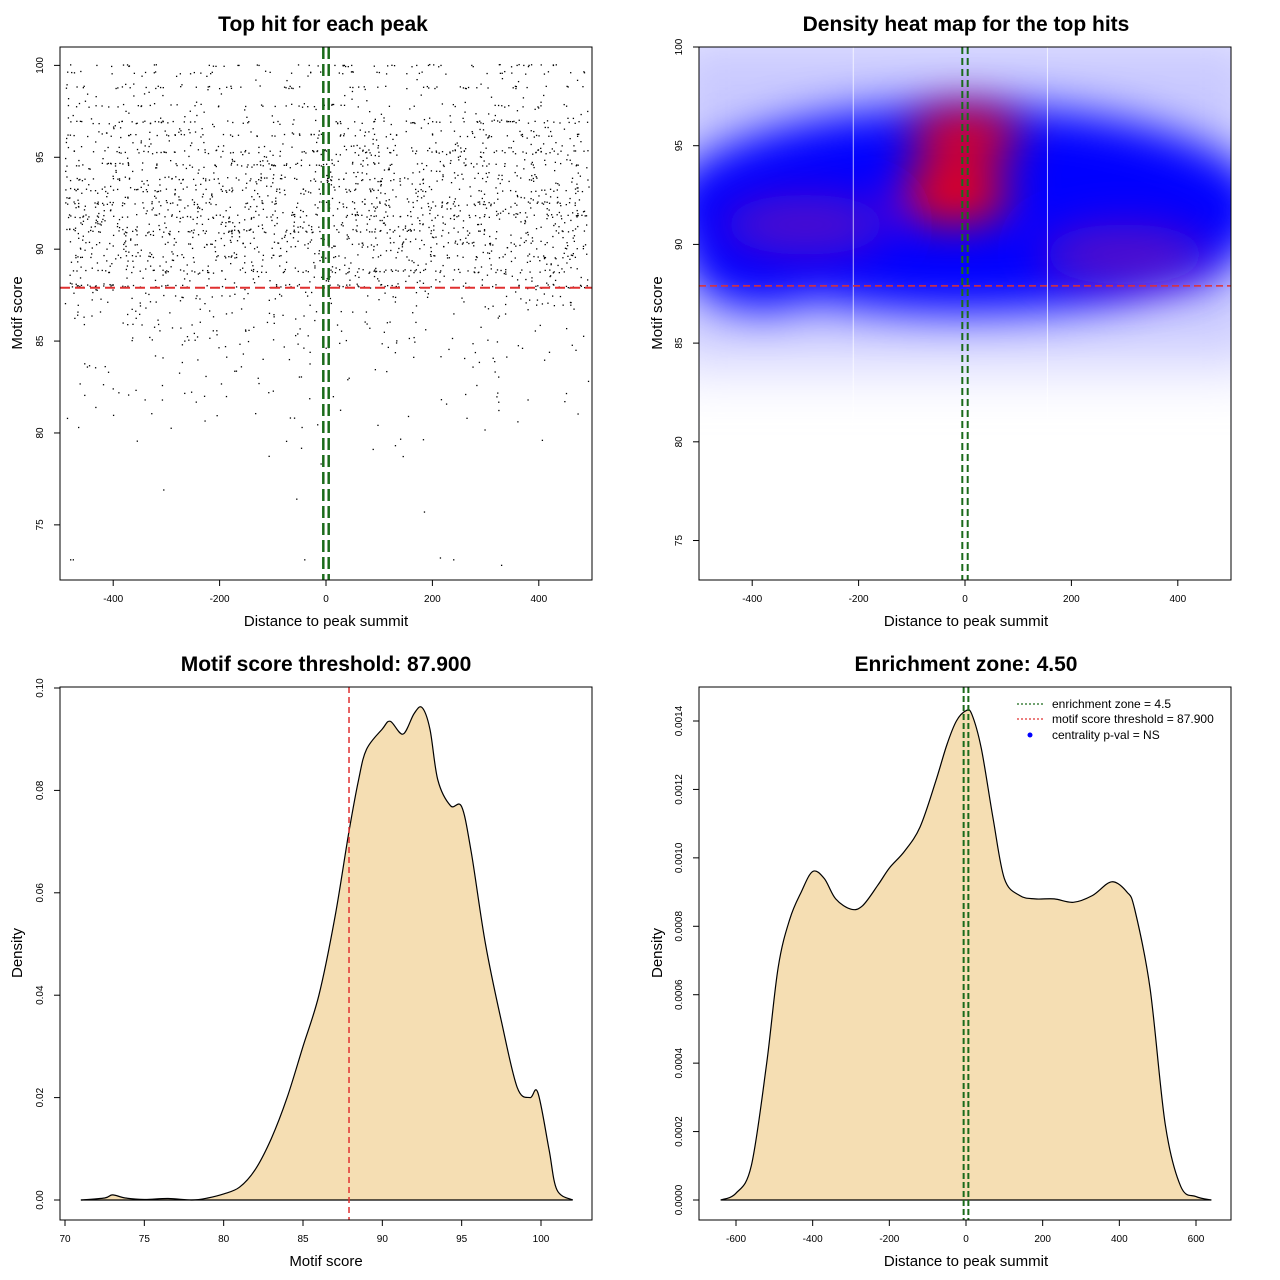  I want to click on y-tick-label: 95, so click(40, 157).